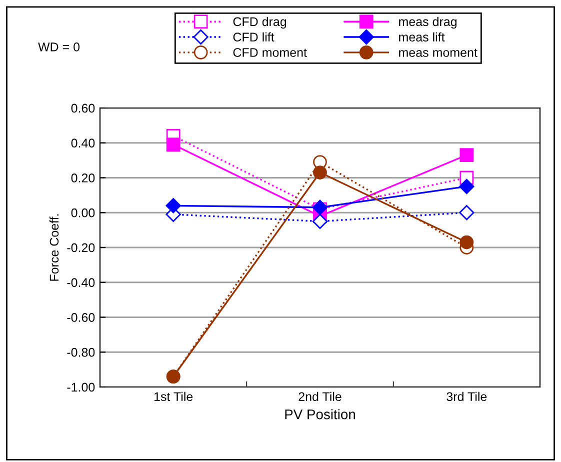  I want to click on x-tick-label: 3rd Tile, so click(466, 397).